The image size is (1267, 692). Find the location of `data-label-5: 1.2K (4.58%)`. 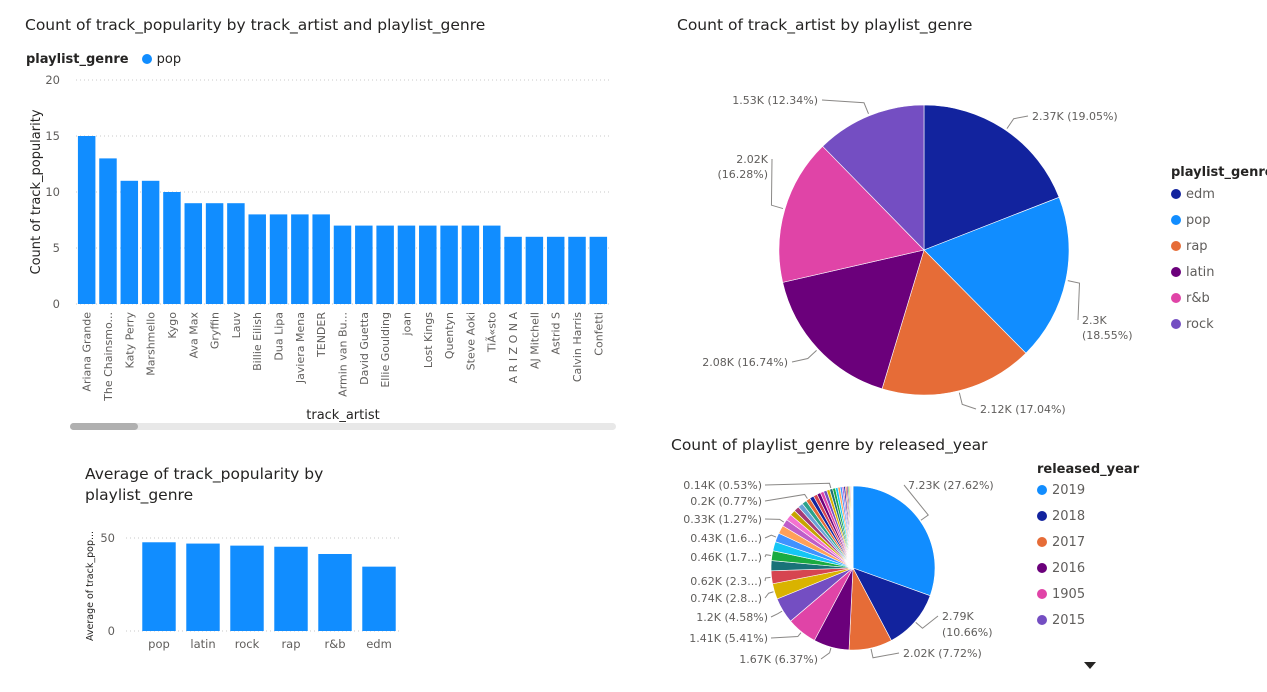

data-label-5: 1.2K (4.58%) is located at coordinates (732, 617).